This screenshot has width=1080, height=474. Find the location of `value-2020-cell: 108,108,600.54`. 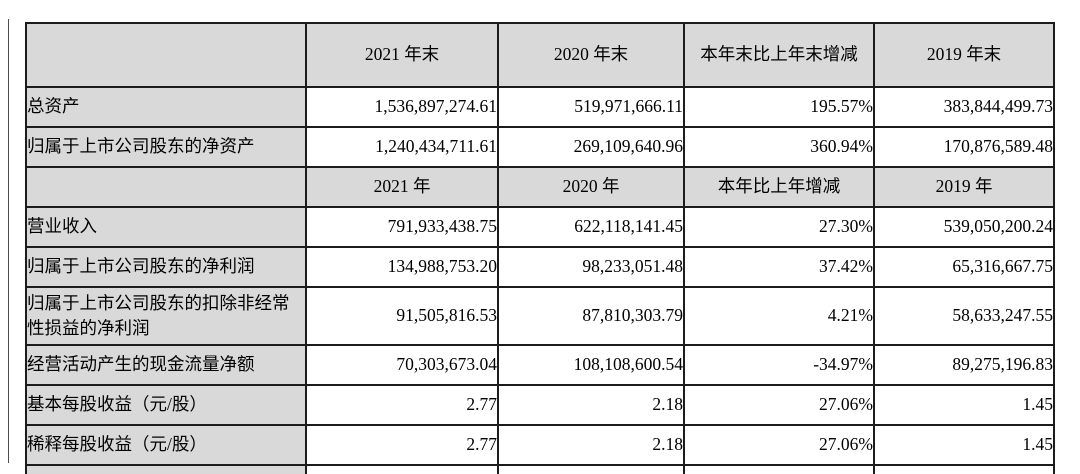

value-2020-cell: 108,108,600.54 is located at coordinates (591, 365).